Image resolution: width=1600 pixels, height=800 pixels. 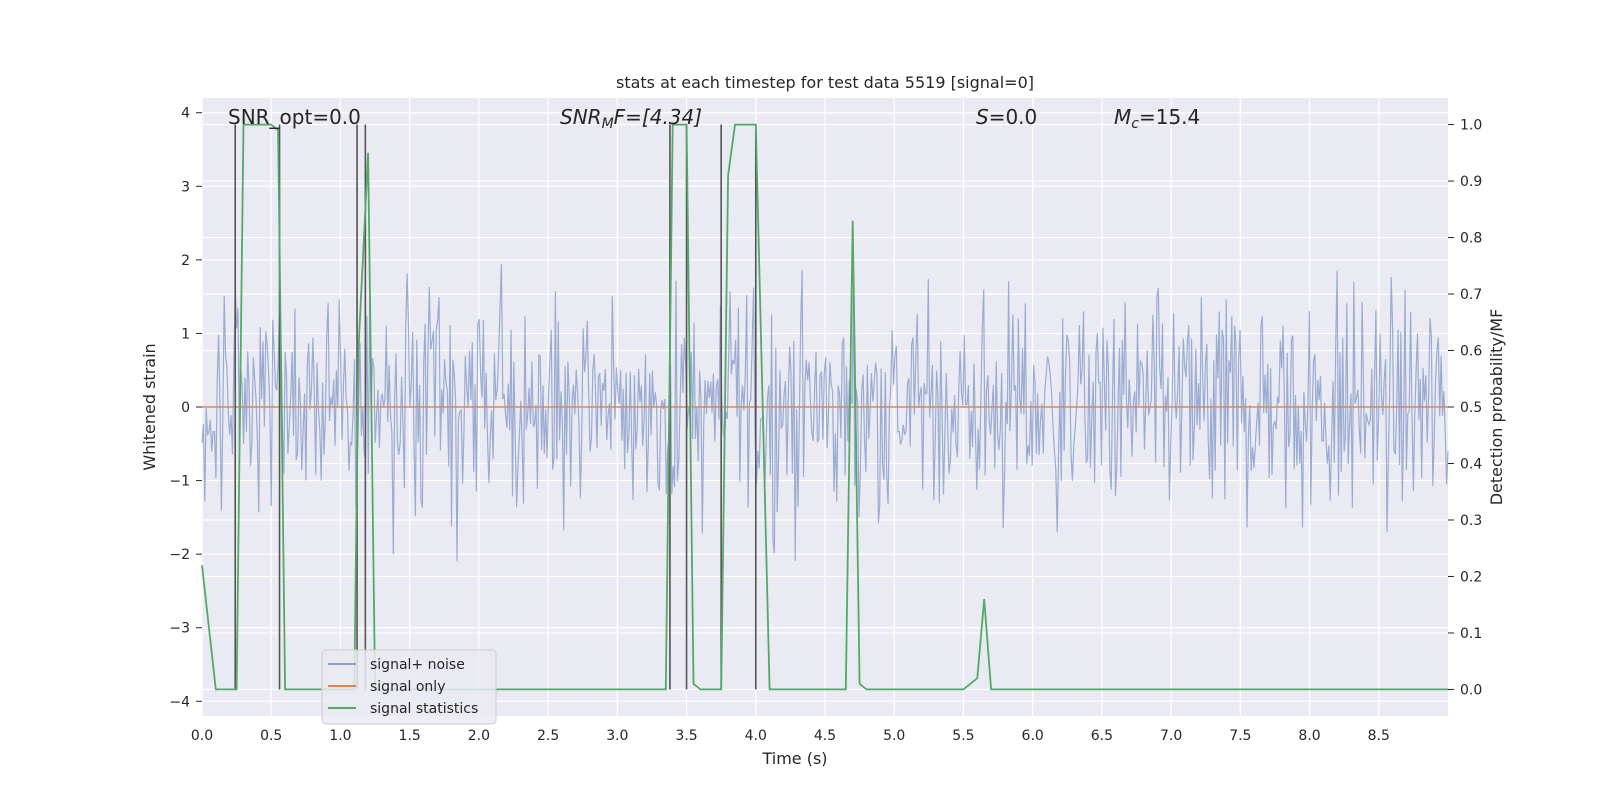 What do you see at coordinates (1471, 408) in the screenshot?
I see `y2-tick-label: 0.5` at bounding box center [1471, 408].